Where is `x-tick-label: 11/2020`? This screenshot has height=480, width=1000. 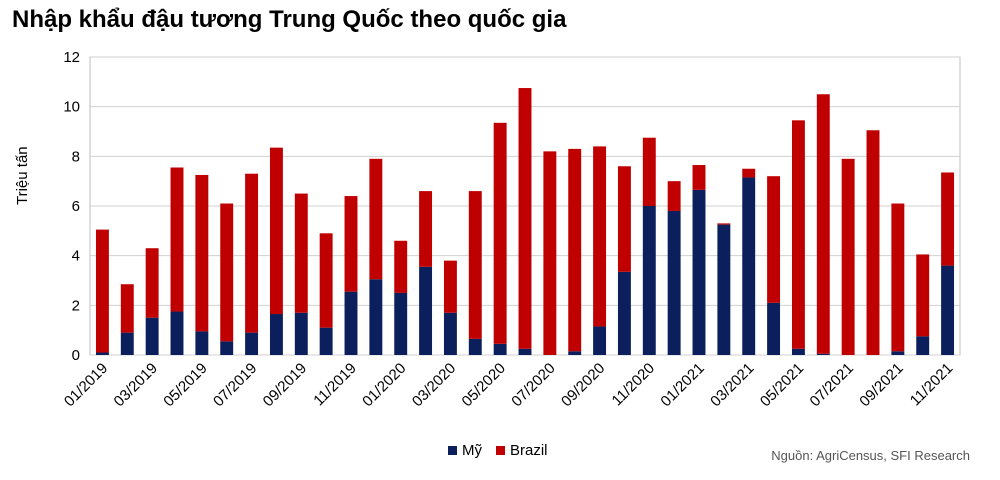
x-tick-label: 11/2020 is located at coordinates (634, 385).